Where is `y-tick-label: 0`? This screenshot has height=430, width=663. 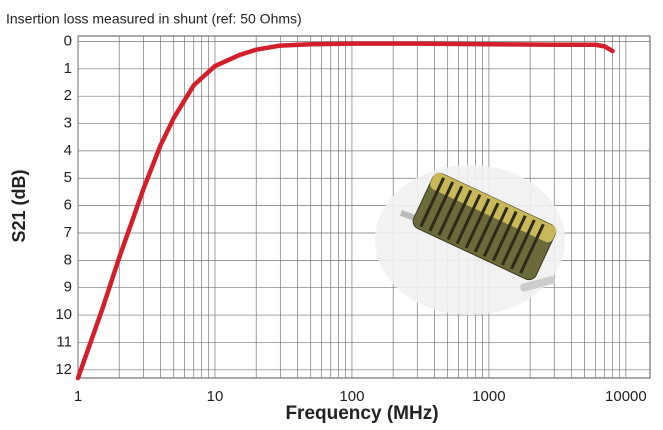
y-tick-label: 0 is located at coordinates (68, 40).